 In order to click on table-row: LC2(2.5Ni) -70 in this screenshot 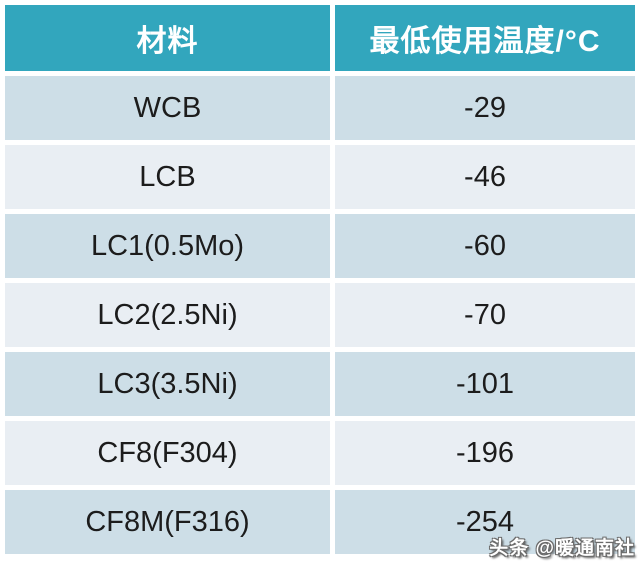, I will do `click(320, 315)`.